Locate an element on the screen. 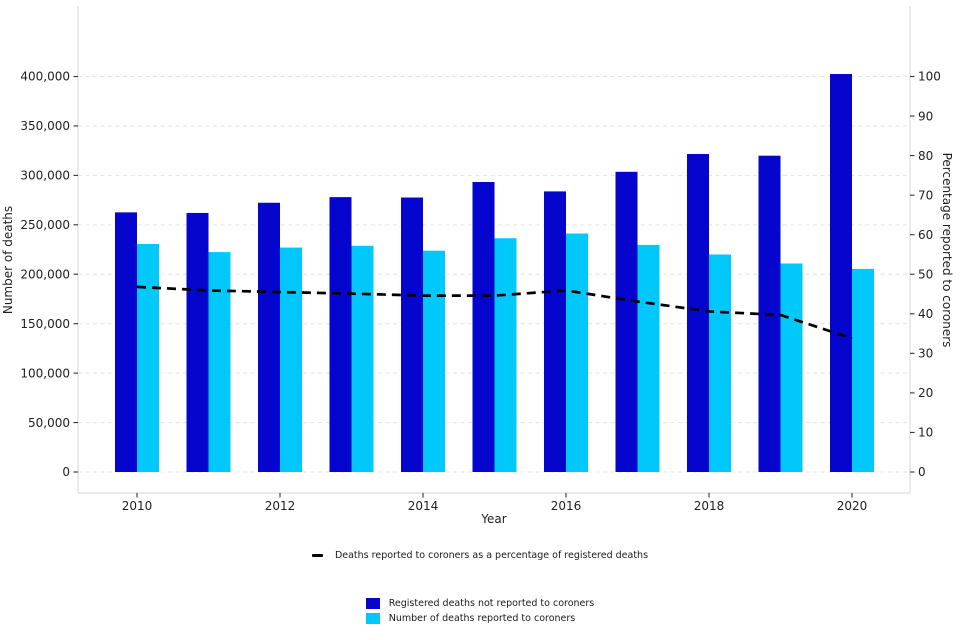 This screenshot has height=640, width=960. left-axis-tick-label: 350,000 is located at coordinates (45, 126).